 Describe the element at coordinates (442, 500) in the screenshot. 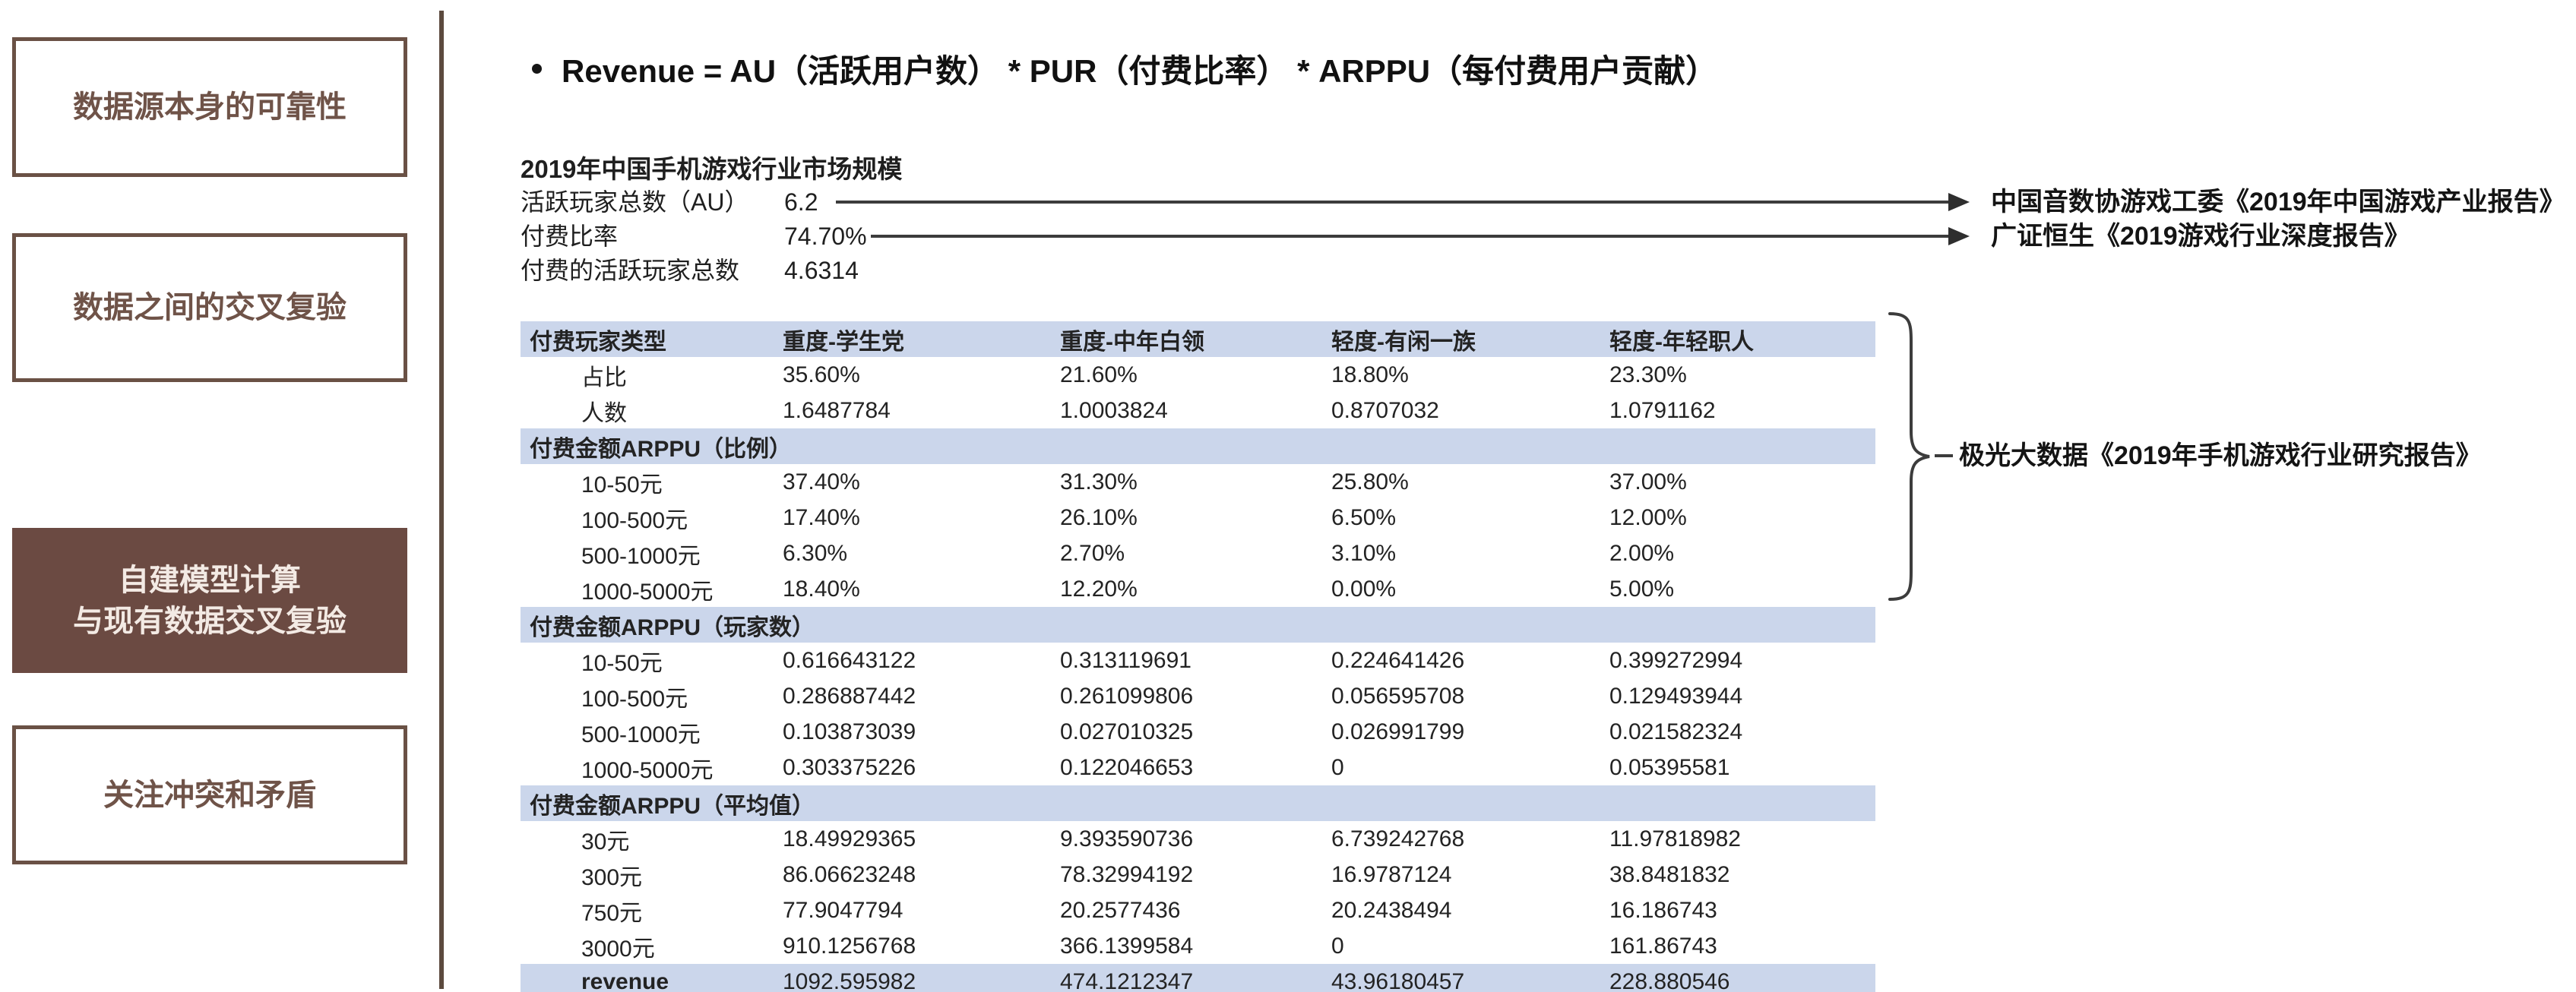

I see `vertical-divider` at that location.